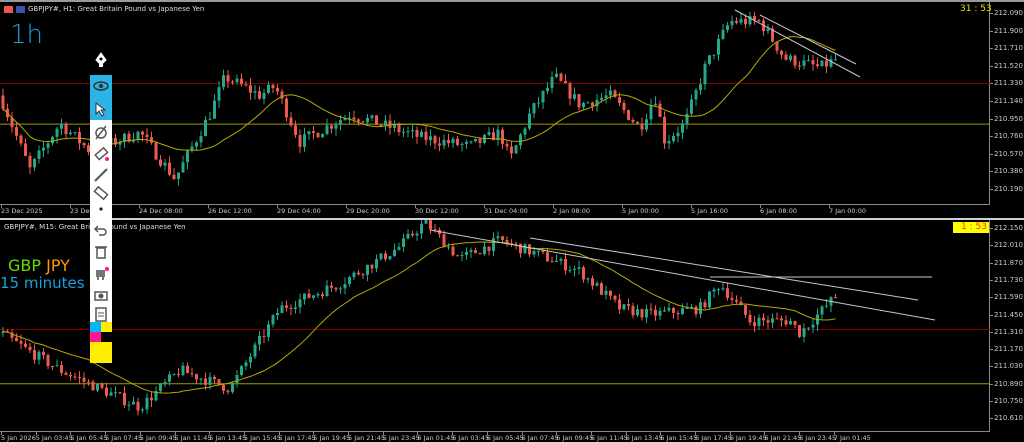 The width and height of the screenshot is (1024, 442). I want to click on undo-icon, so click(101, 230).